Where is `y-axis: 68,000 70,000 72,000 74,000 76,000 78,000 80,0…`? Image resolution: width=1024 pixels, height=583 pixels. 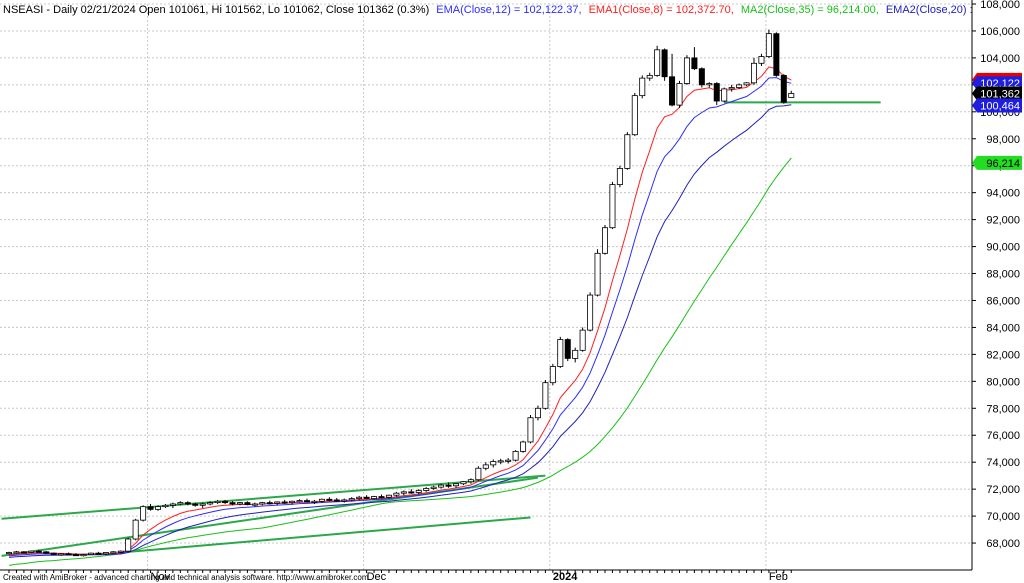
y-axis: 68,000 70,000 72,000 74,000 76,000 78,000 80,0… is located at coordinates (995, 285).